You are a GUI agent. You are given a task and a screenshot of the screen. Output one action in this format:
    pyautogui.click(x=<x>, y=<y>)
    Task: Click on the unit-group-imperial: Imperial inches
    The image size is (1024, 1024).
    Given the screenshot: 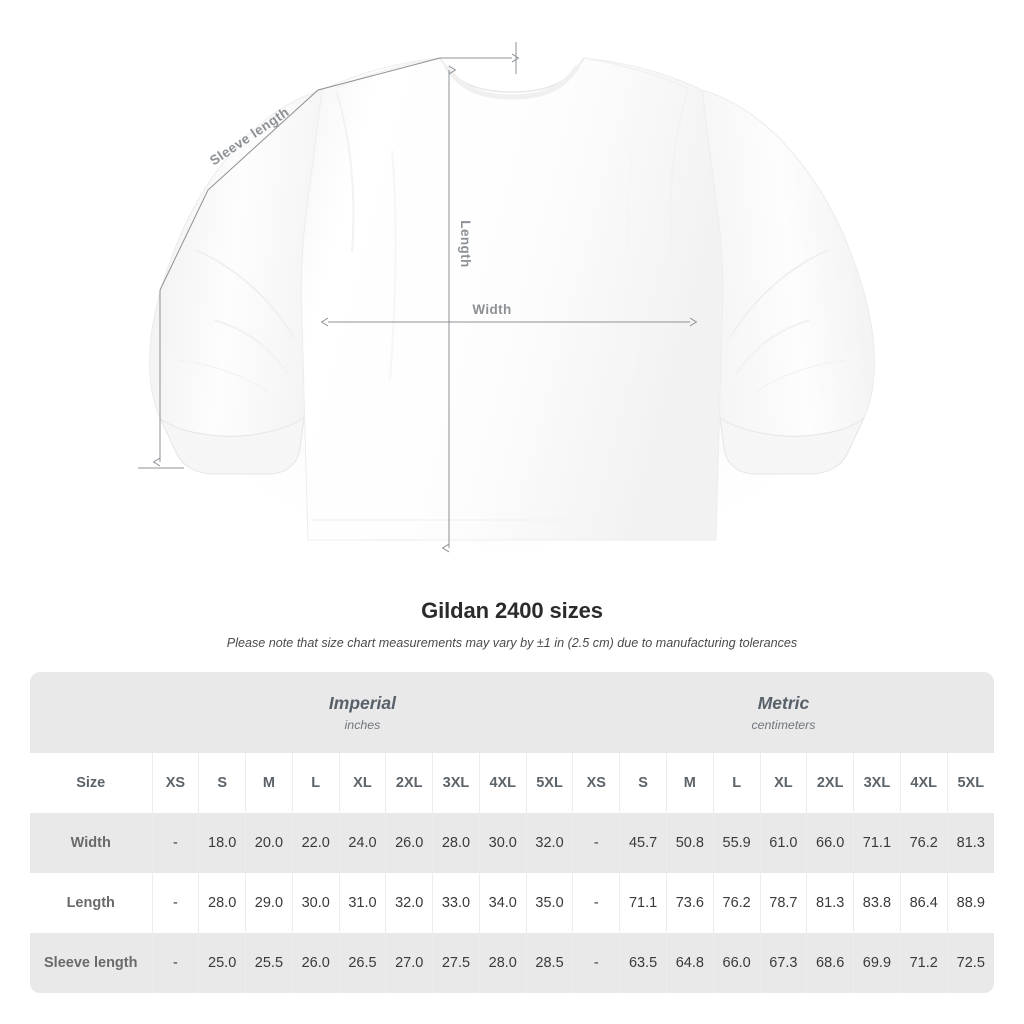 What is the action you would take?
    pyautogui.click(x=362, y=712)
    